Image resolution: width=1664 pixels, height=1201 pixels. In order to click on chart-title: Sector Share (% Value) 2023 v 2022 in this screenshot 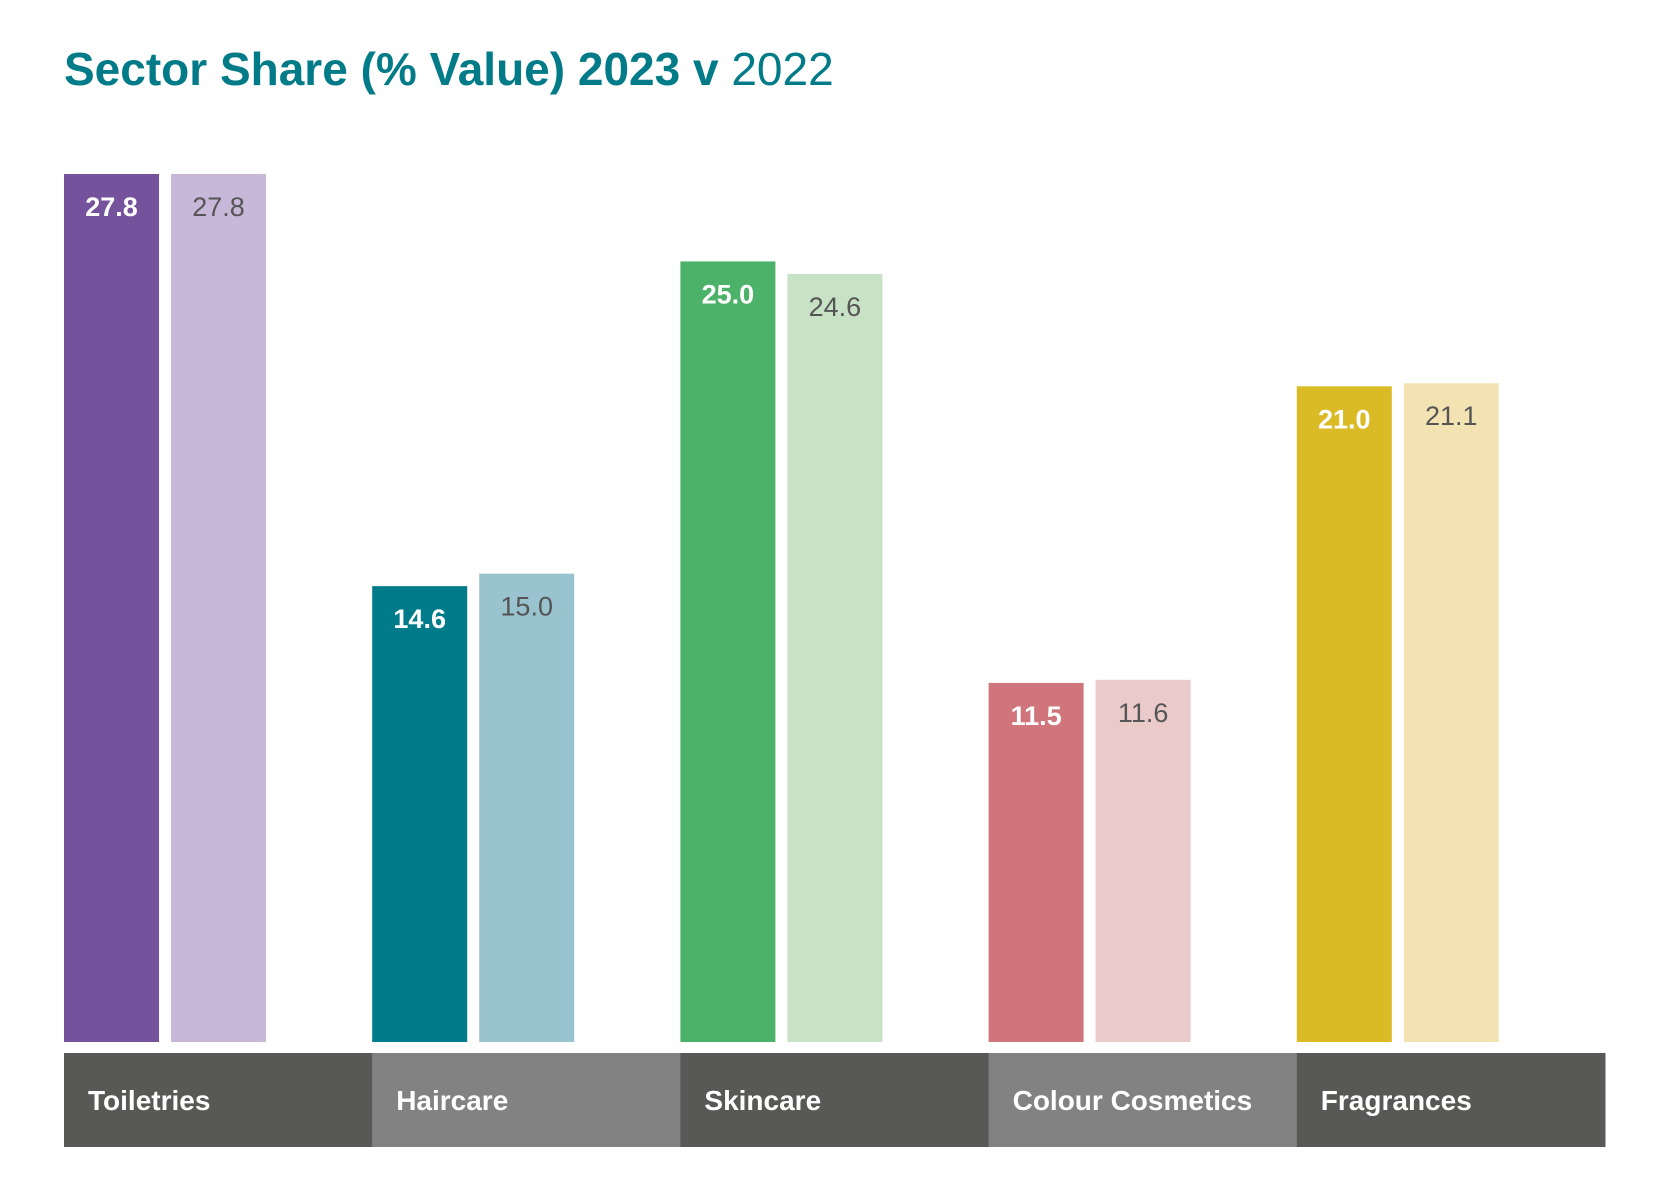, I will do `click(449, 69)`.